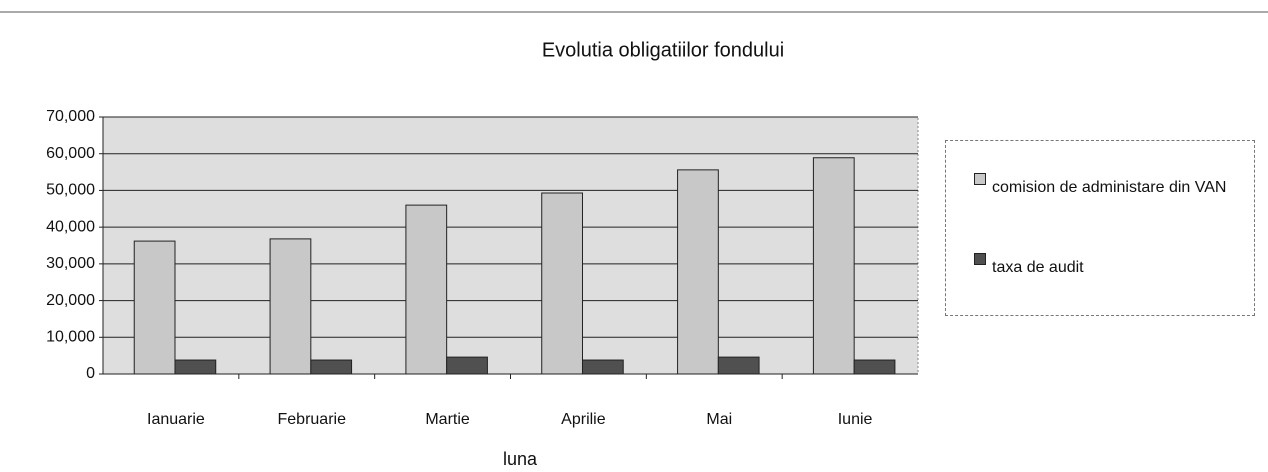  What do you see at coordinates (70, 337) in the screenshot?
I see `y-tick-label: 10,000` at bounding box center [70, 337].